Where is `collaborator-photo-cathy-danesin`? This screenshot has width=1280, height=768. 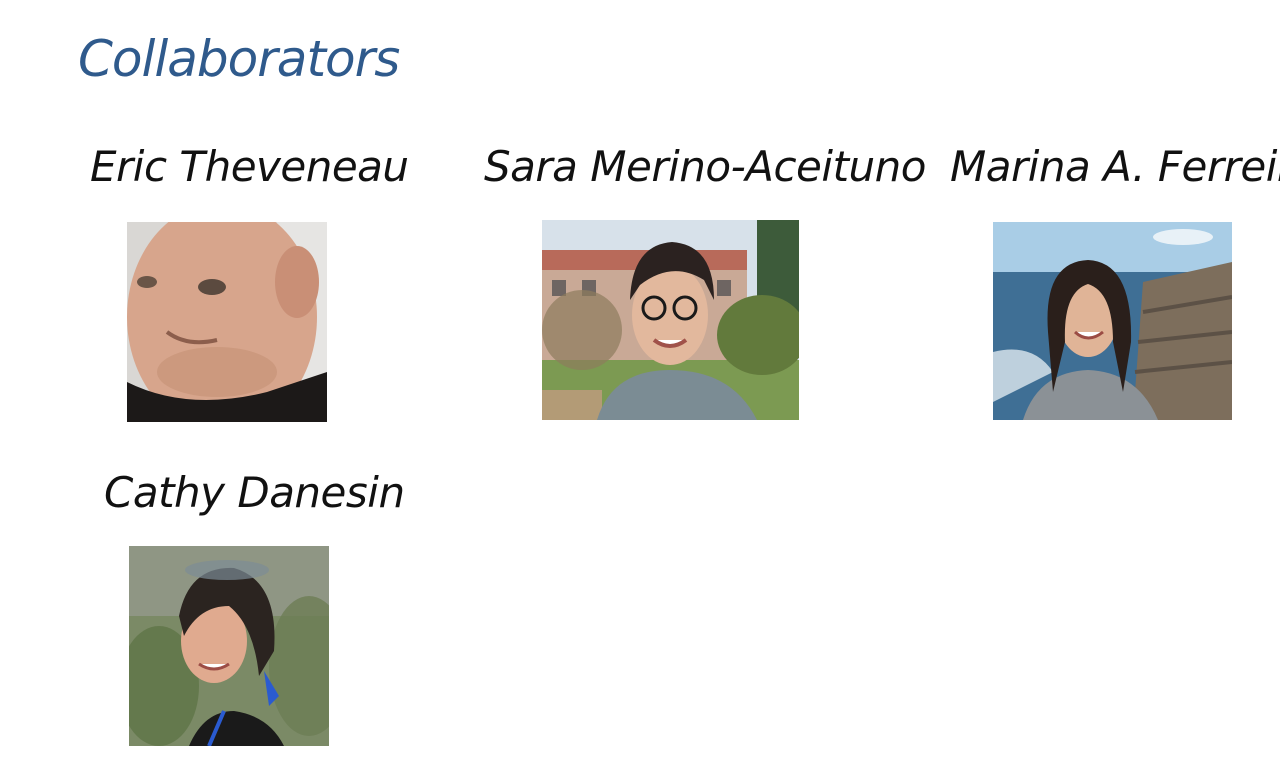 collaborator-photo-cathy-danesin is located at coordinates (229, 646).